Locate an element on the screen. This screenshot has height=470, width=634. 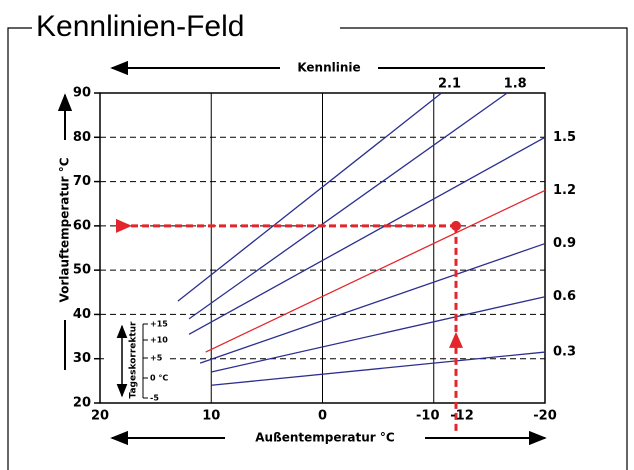
y-tick-label: 40 is located at coordinates (82, 314).